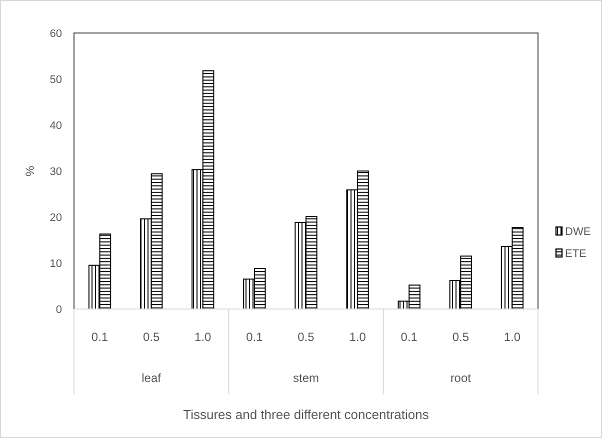  What do you see at coordinates (306, 414) in the screenshot?
I see `x-axis-title: Tissures and three different concentrations` at bounding box center [306, 414].